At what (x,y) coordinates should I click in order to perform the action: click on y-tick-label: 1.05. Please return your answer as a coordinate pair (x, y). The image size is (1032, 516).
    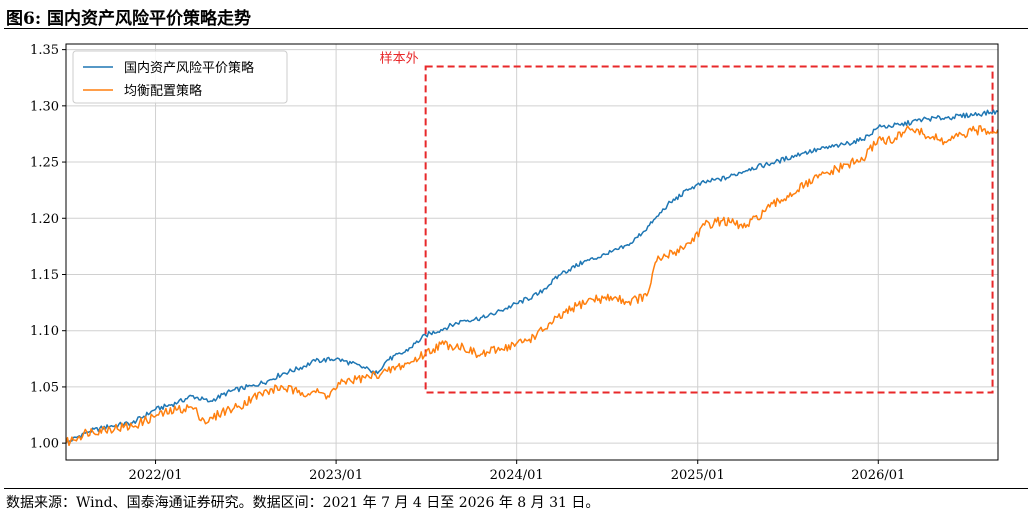
    Looking at the image, I should click on (44, 387).